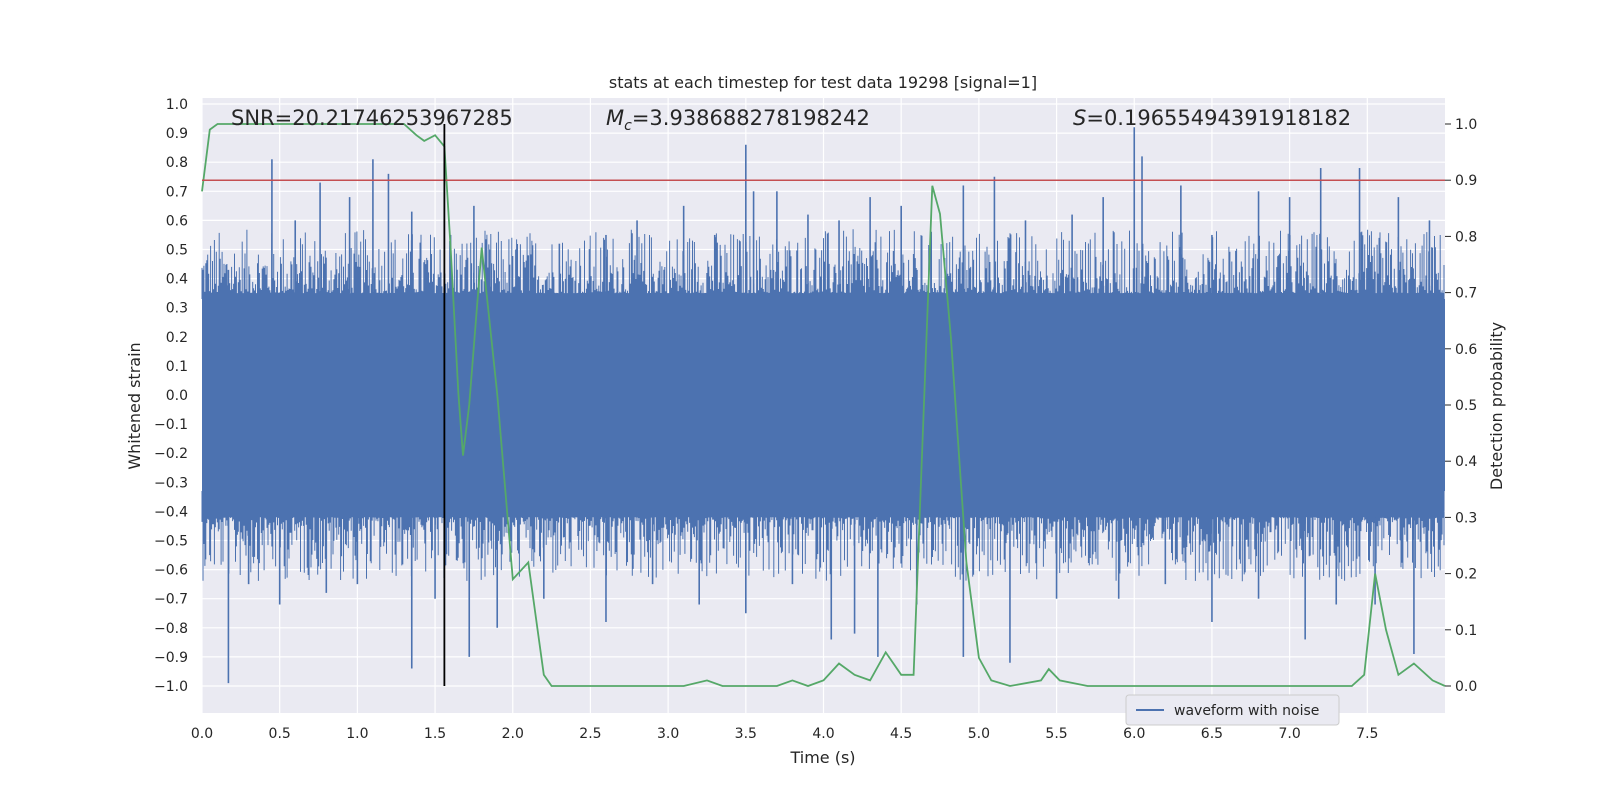  Describe the element at coordinates (177, 338) in the screenshot. I see `y-tick-label: 0.2` at that location.